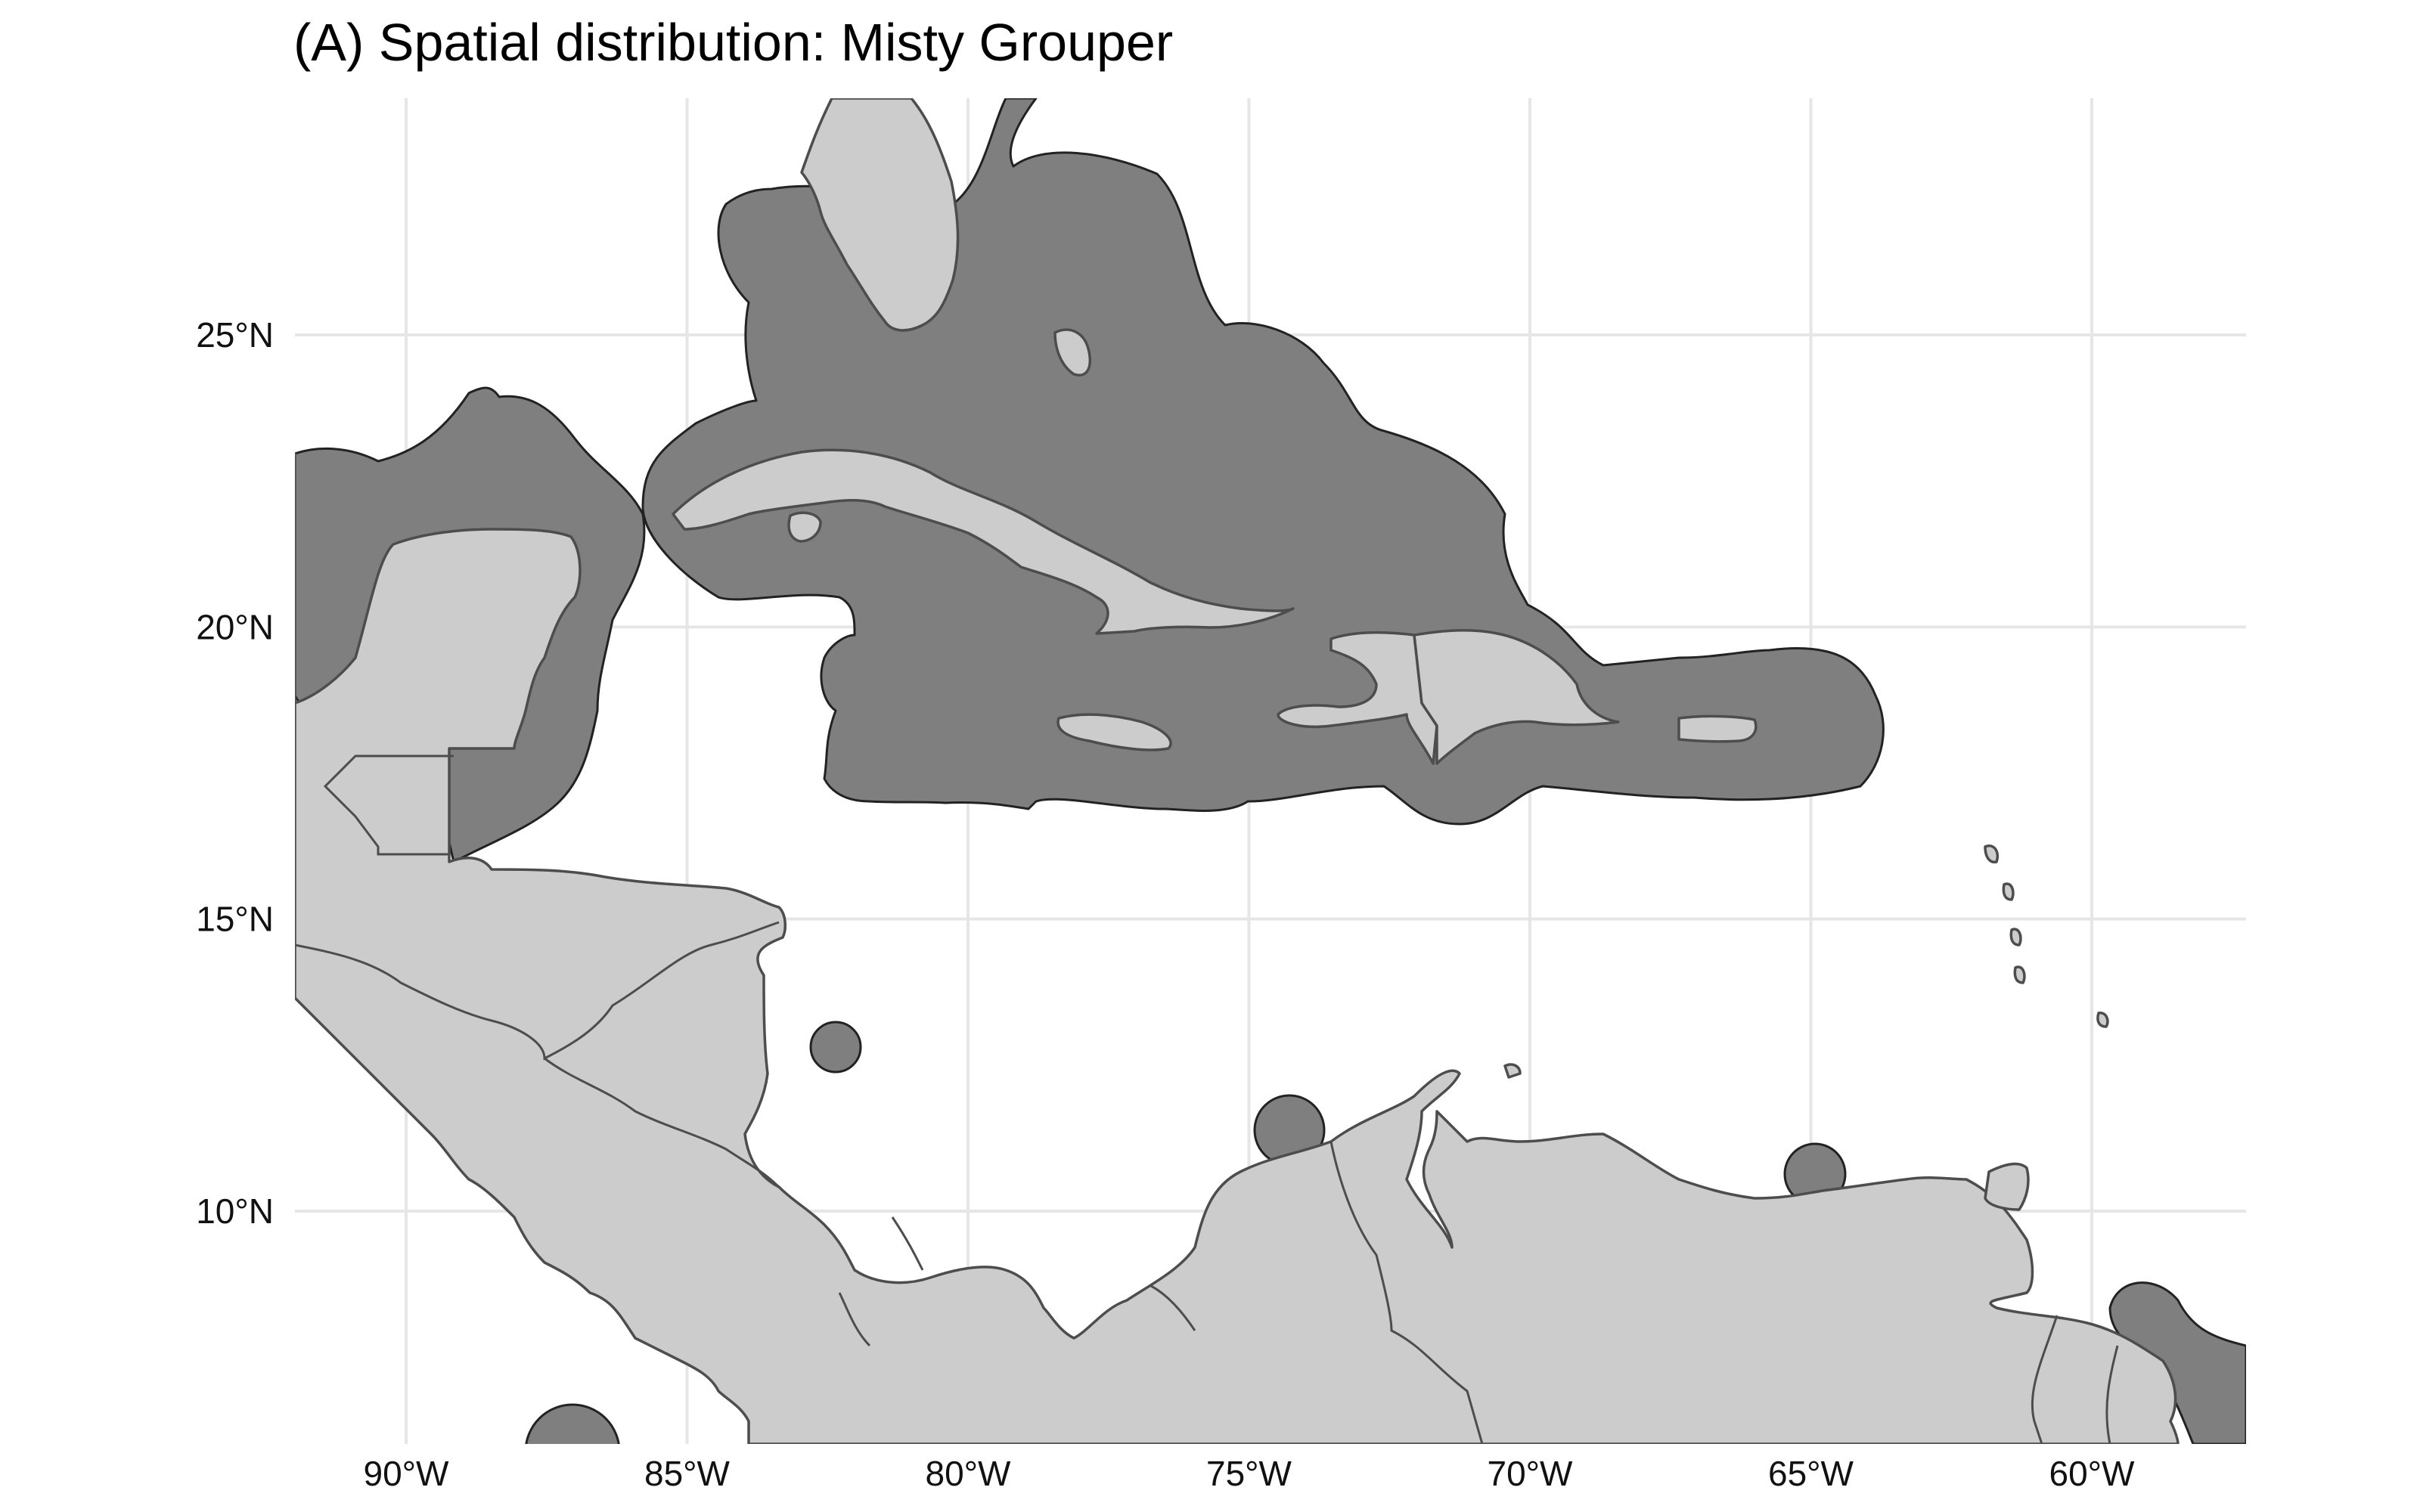 The height and width of the screenshot is (1512, 2420). Describe the element at coordinates (880, 215) in the screenshot. I see `land-florida` at that location.